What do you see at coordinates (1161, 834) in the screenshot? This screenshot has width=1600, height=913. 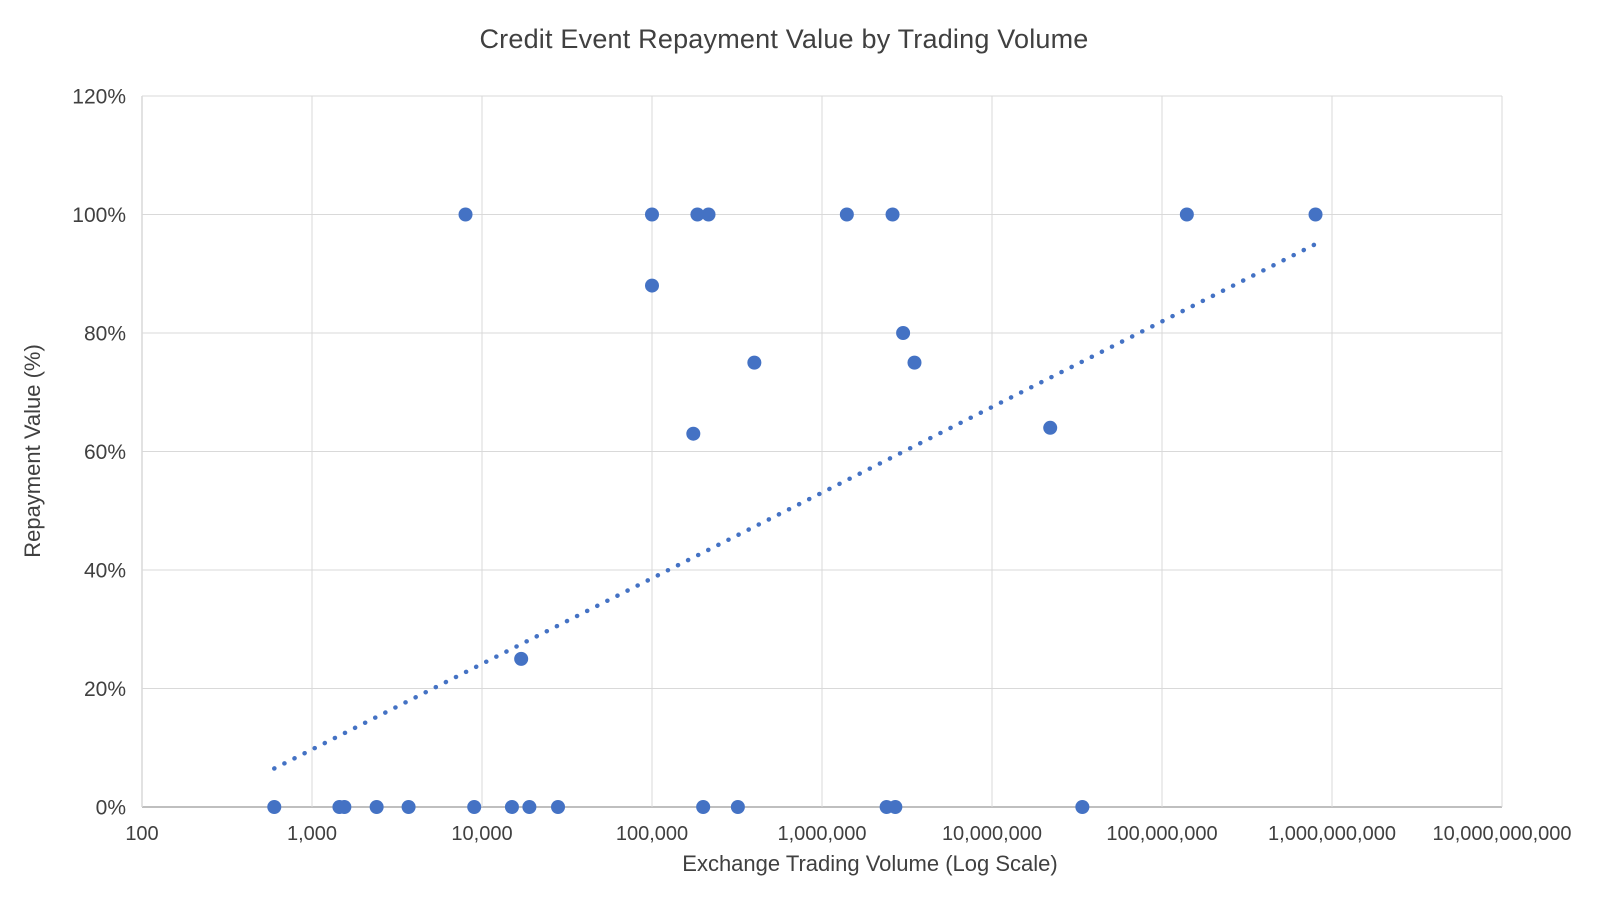 I see `x-tick-label: 100,000,000` at bounding box center [1161, 834].